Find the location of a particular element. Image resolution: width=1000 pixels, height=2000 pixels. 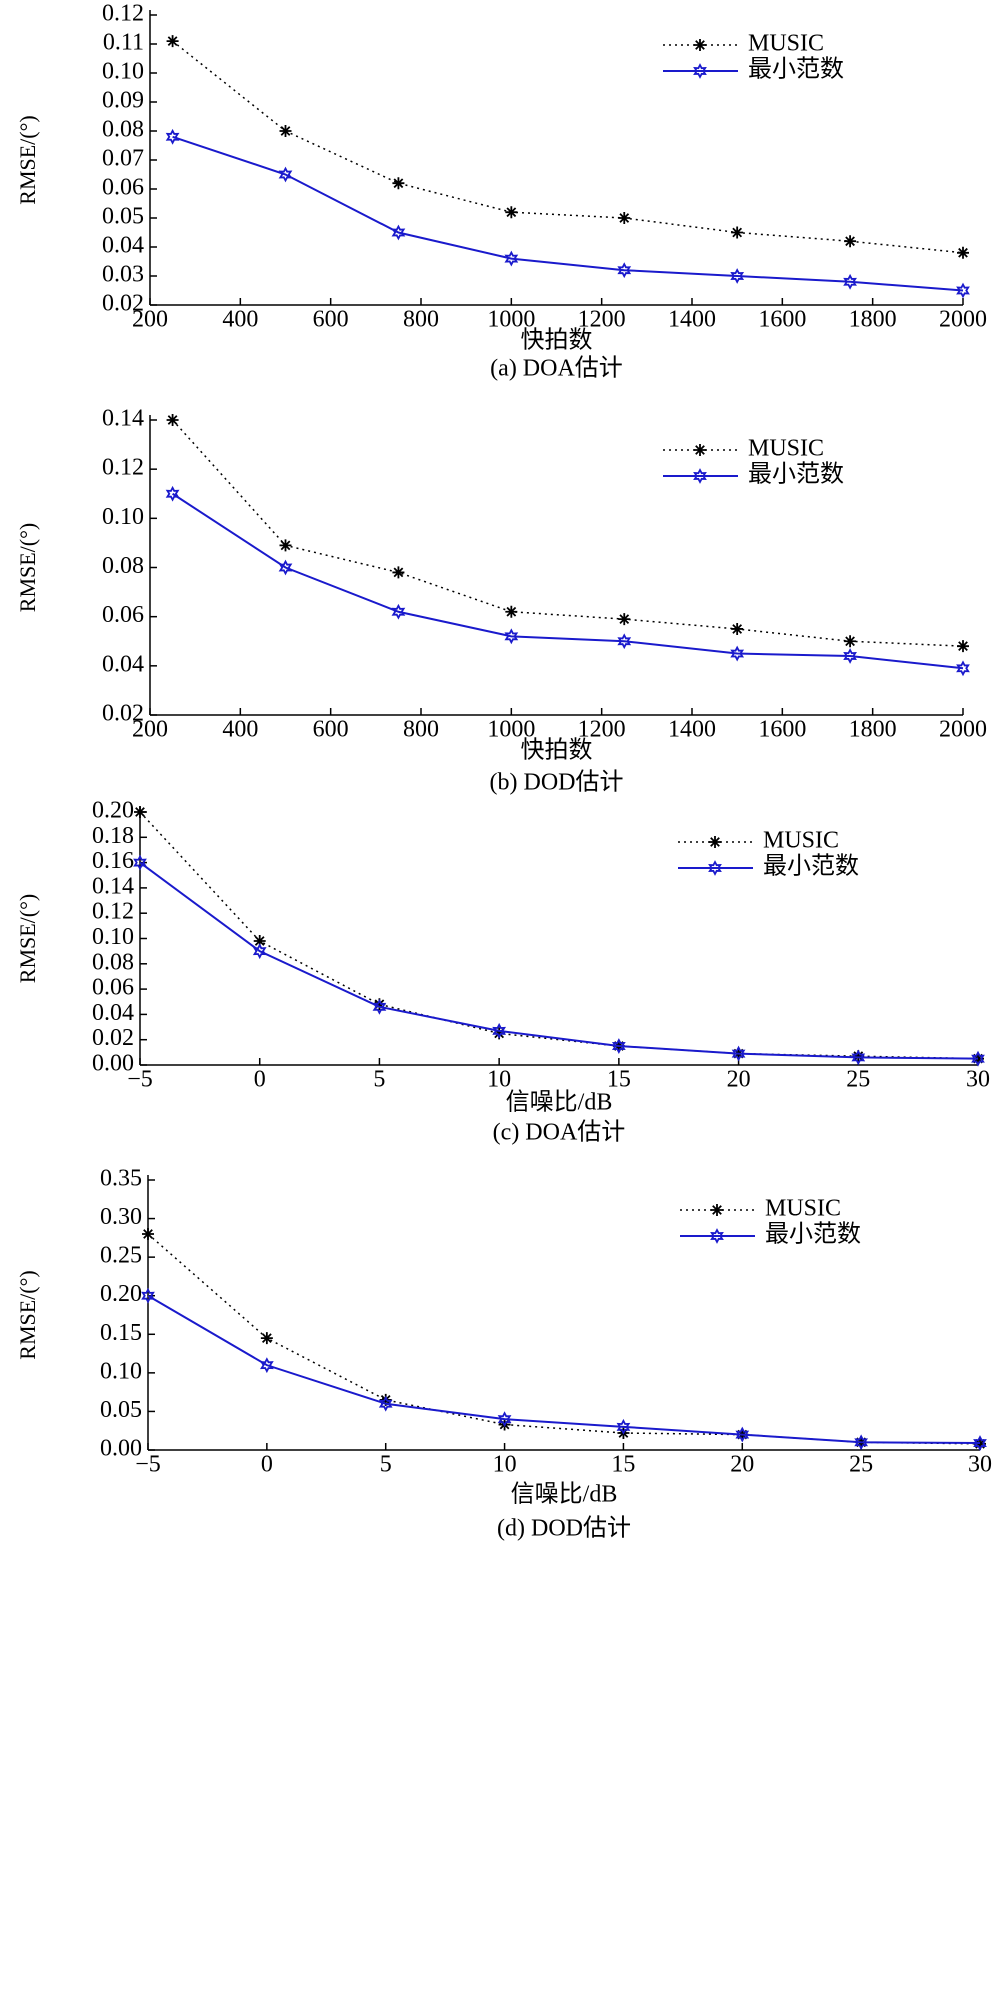

x-tick-label: 25 is located at coordinates (861, 1465).